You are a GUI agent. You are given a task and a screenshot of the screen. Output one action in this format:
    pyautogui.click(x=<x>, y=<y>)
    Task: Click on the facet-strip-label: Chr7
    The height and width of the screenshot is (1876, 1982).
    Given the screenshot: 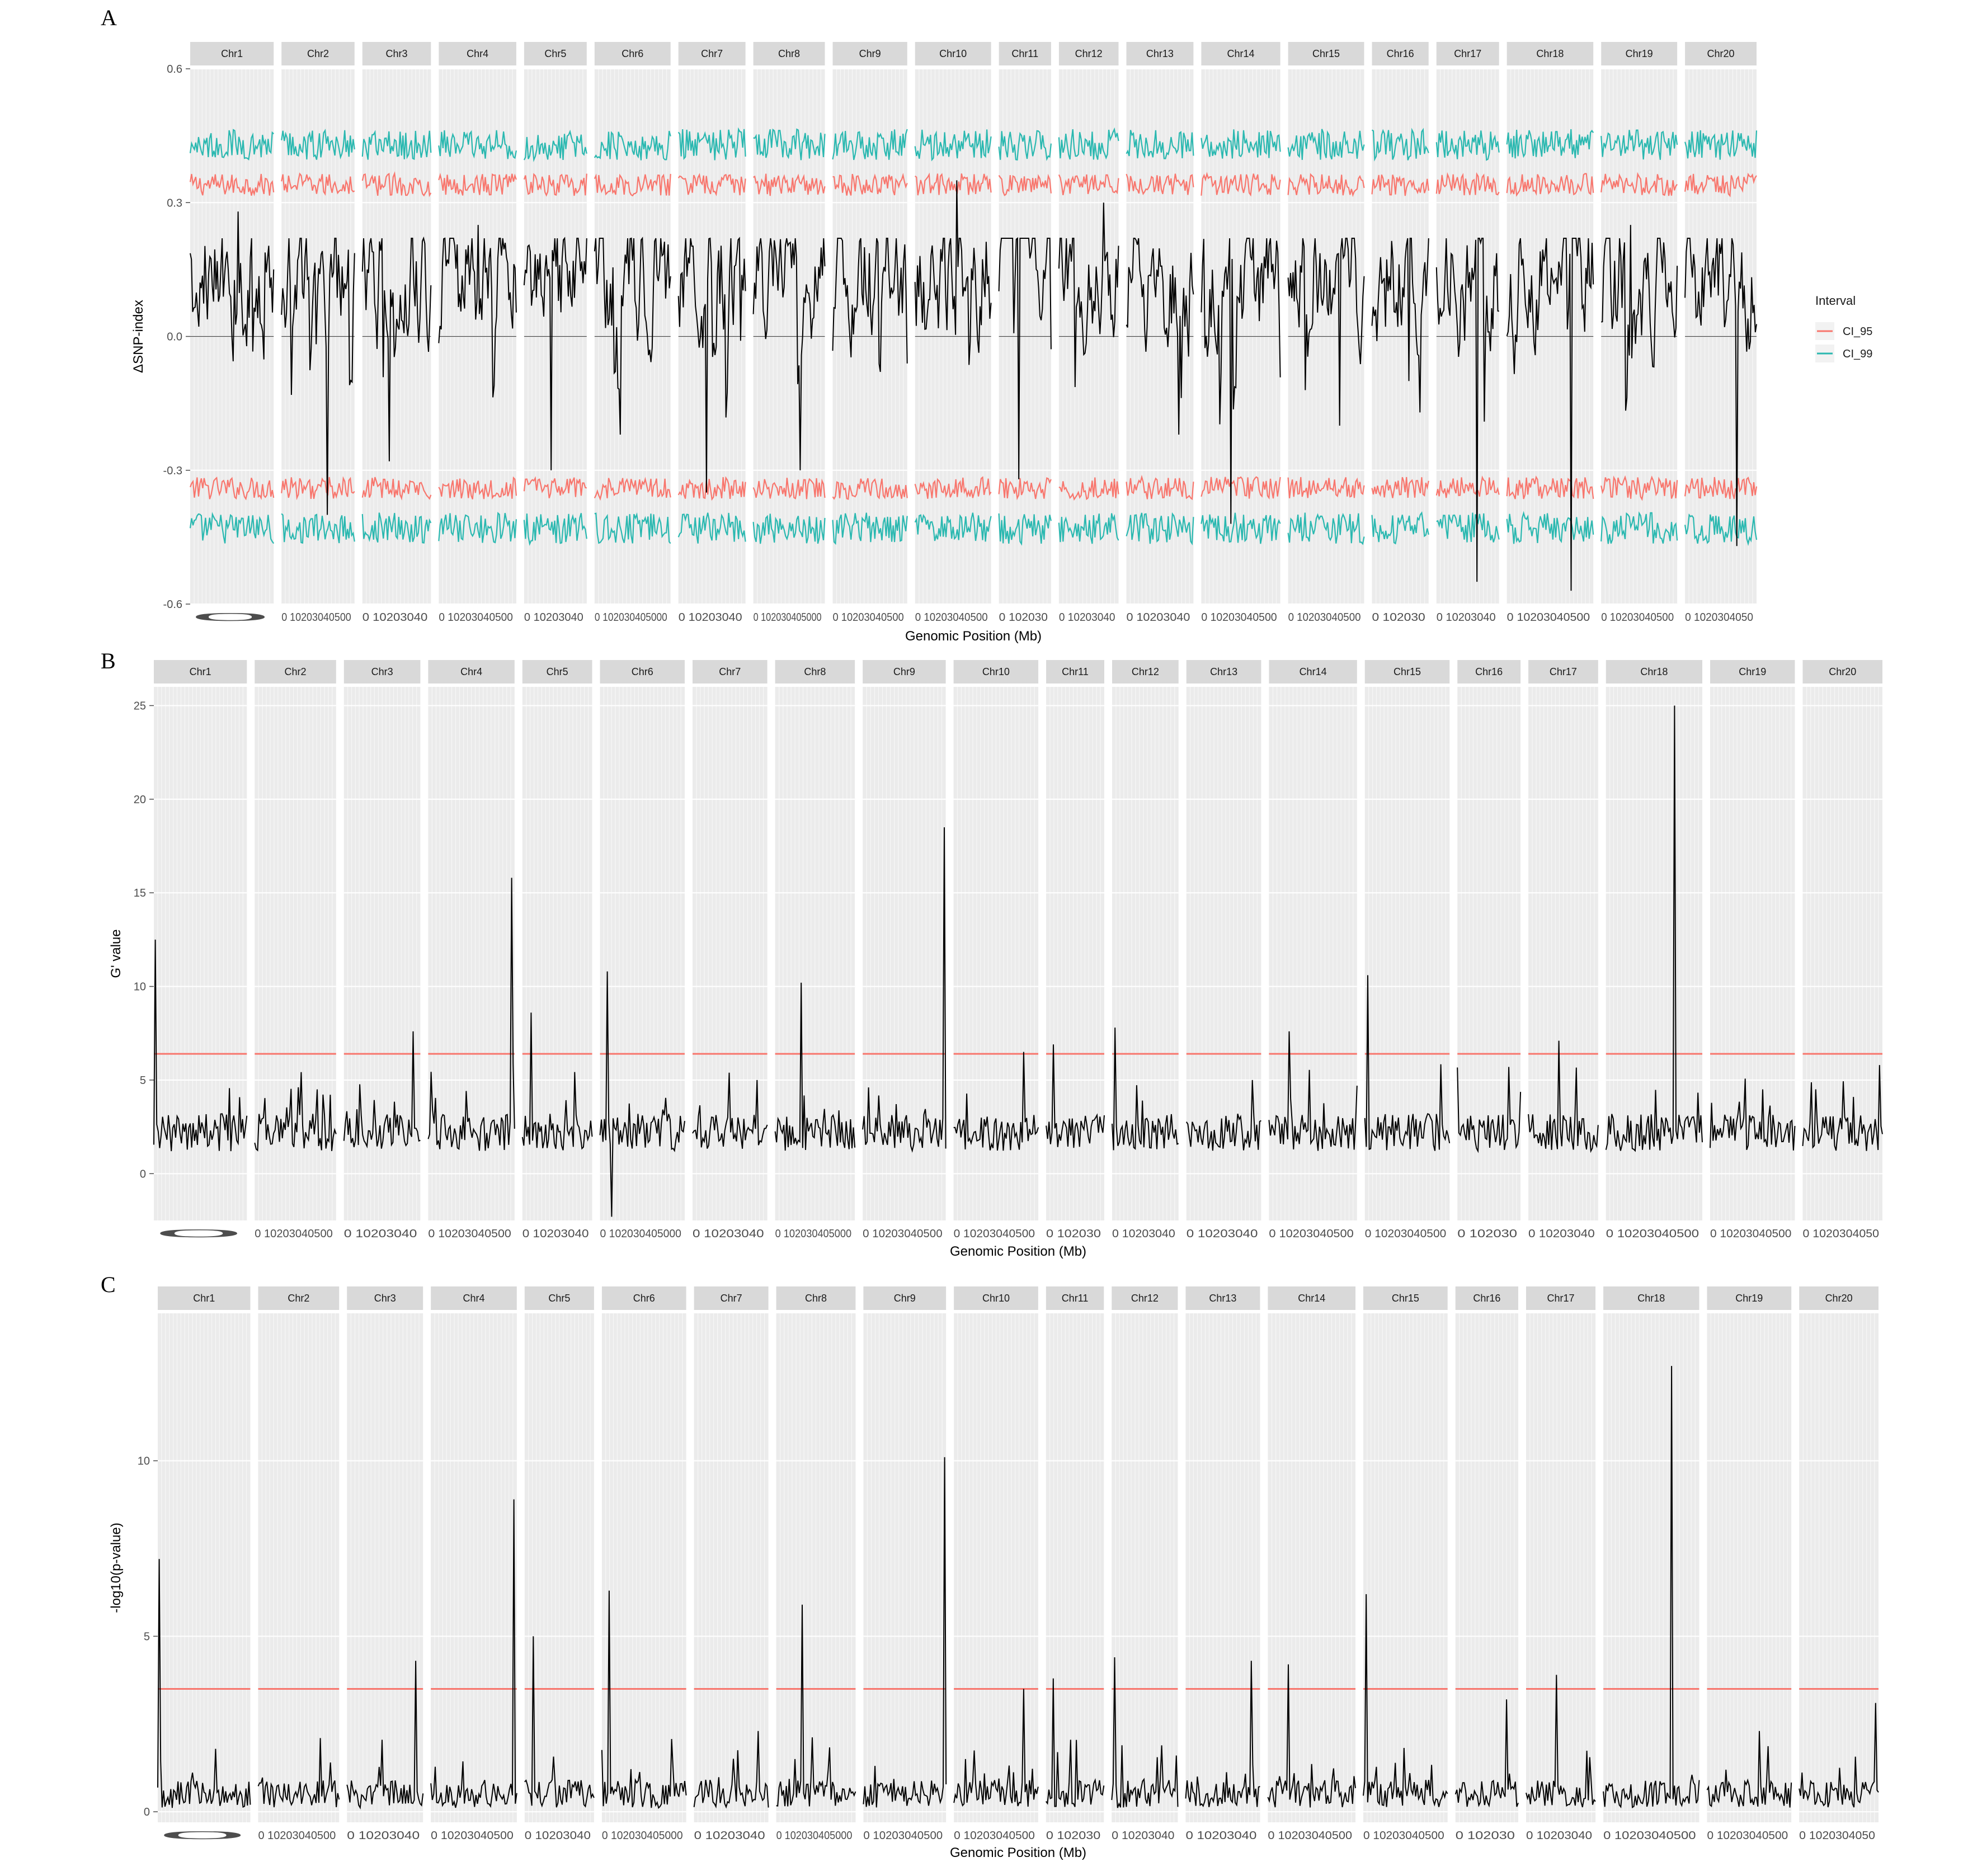 What is the action you would take?
    pyautogui.click(x=731, y=1298)
    